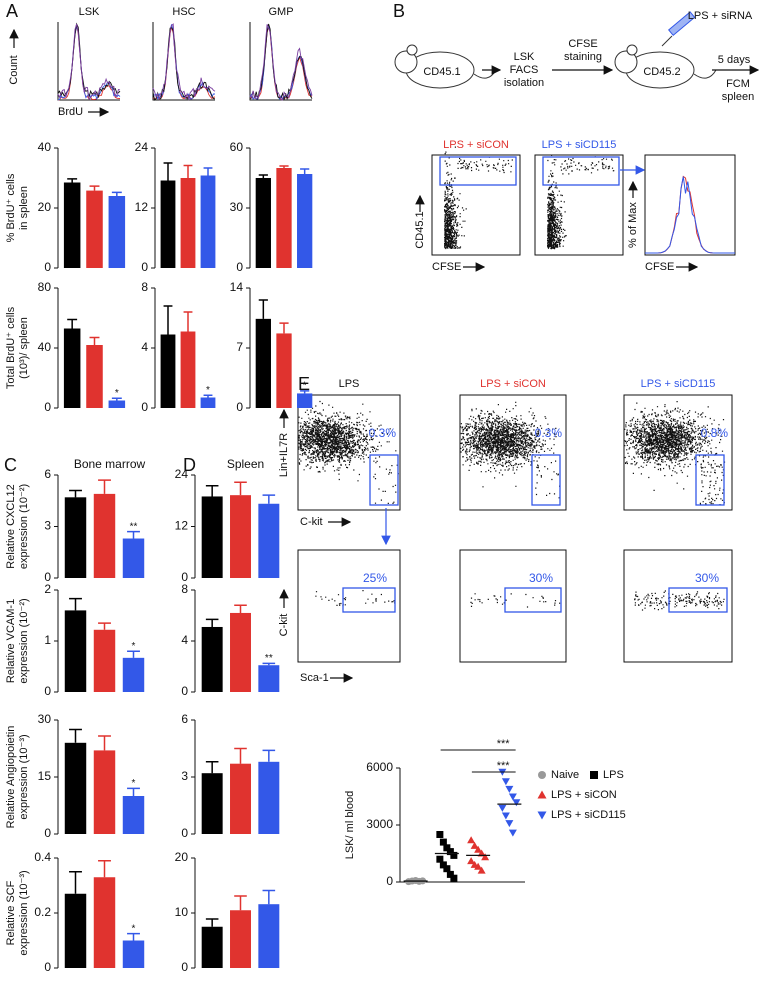 This screenshot has height=987, width=766. What do you see at coordinates (11, 912) in the screenshot?
I see `y-axis-label: Relative SCF` at bounding box center [11, 912].